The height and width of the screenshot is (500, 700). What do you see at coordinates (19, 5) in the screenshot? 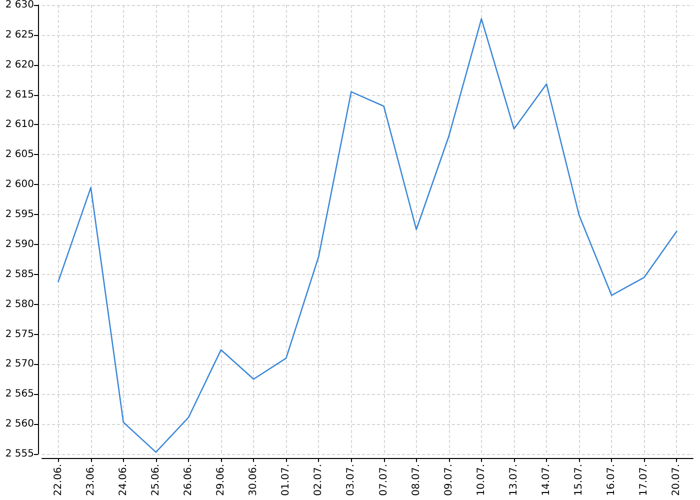
I see `y-tick-label: 2 630` at bounding box center [19, 5].